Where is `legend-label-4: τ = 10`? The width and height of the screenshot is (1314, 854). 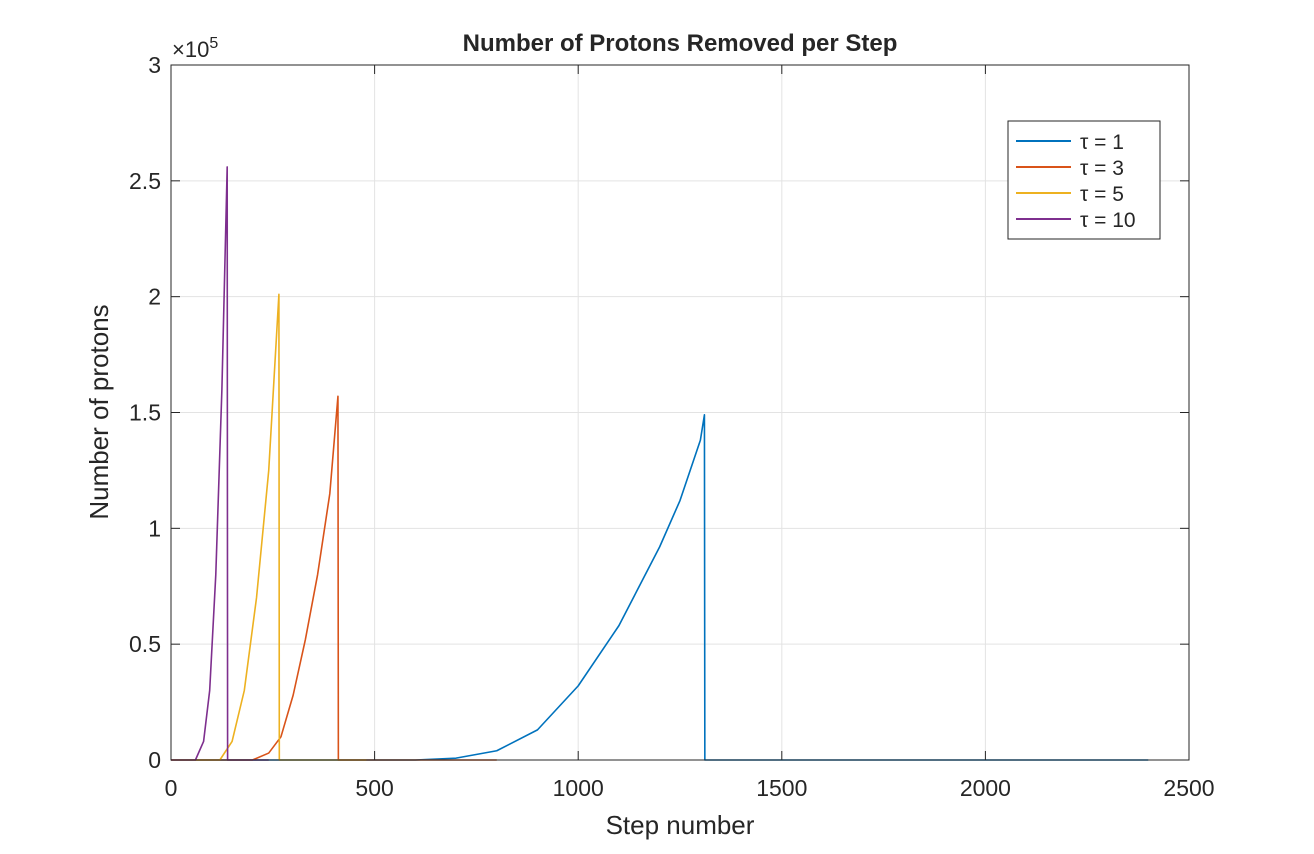
legend-label-4: τ = 10 is located at coordinates (1108, 220).